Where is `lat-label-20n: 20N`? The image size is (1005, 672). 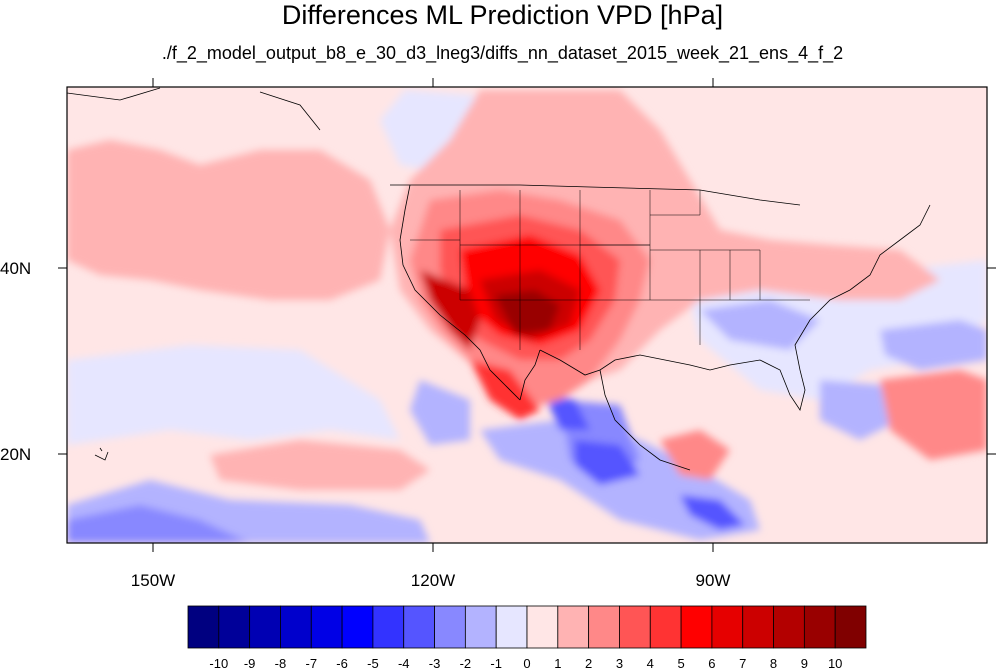 lat-label-20n: 20N is located at coordinates (15, 454).